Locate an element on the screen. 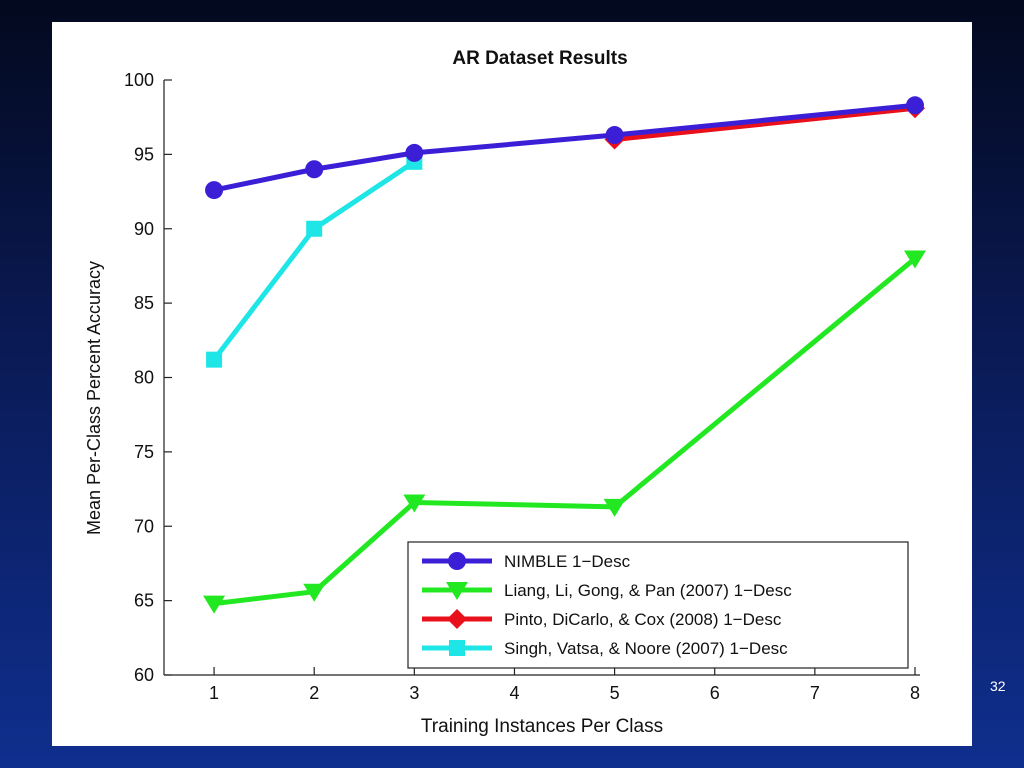 The height and width of the screenshot is (768, 1024). y-tick-label: 85 is located at coordinates (144, 303).